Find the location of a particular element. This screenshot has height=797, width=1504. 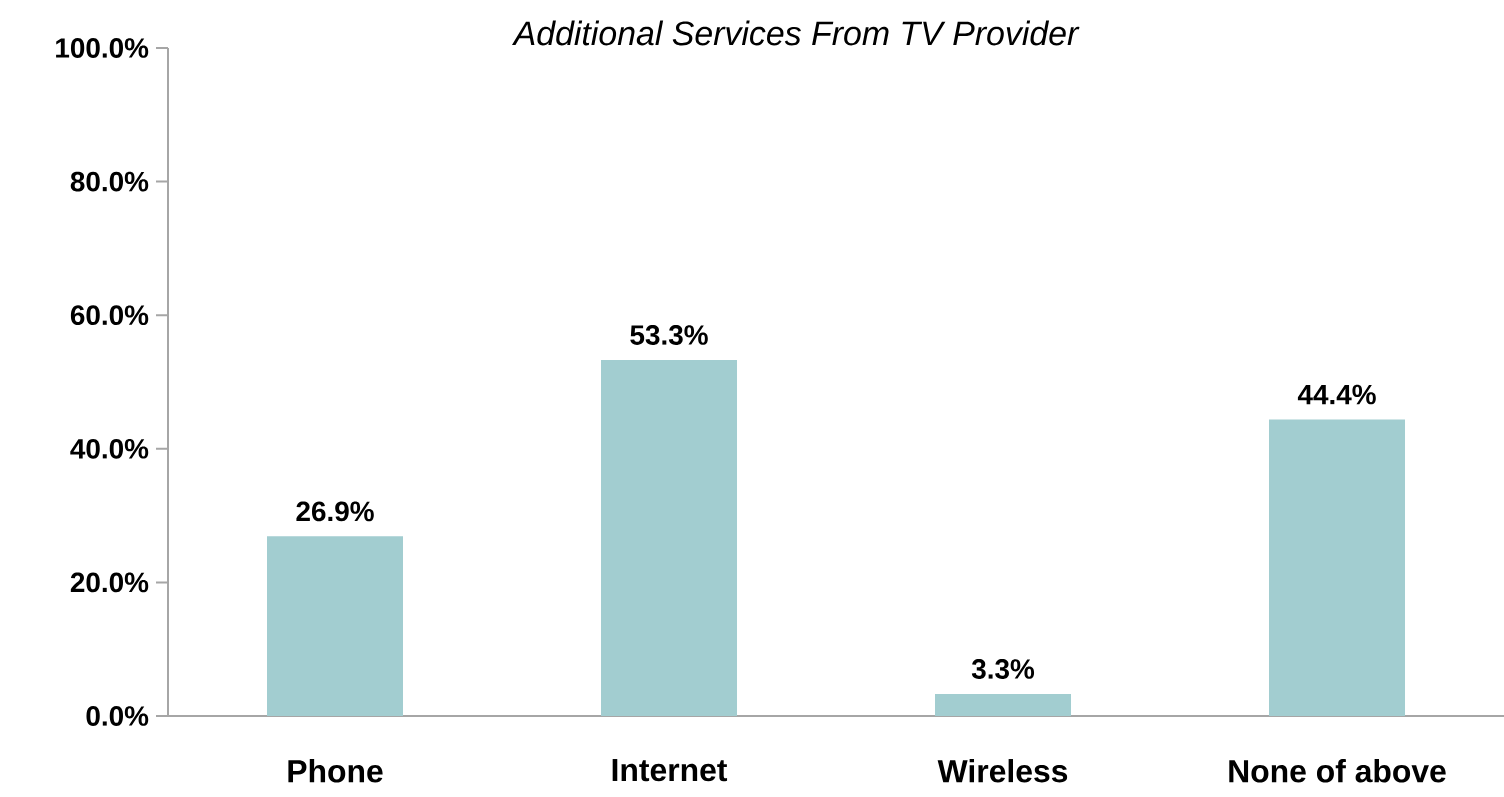

data-label: 3.3% is located at coordinates (1003, 669).